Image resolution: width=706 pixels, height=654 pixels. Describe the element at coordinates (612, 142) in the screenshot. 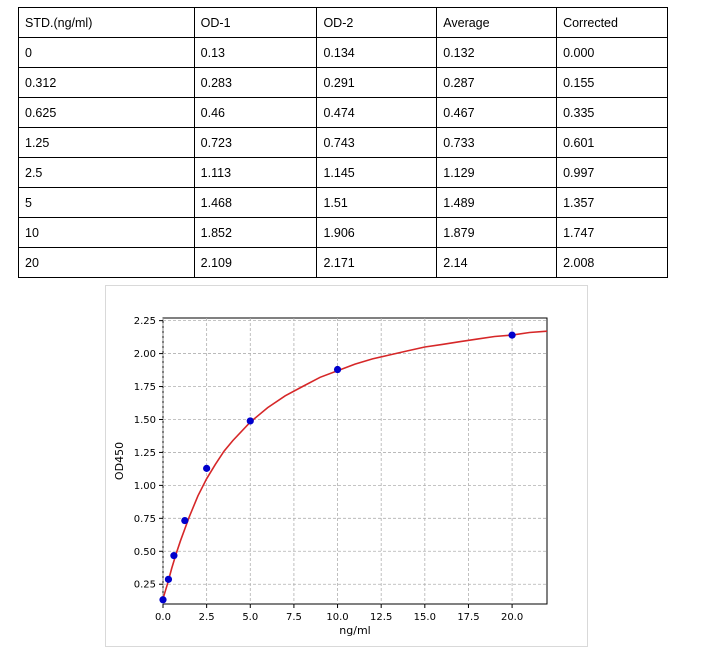

I see `table-cell: 0.601` at that location.